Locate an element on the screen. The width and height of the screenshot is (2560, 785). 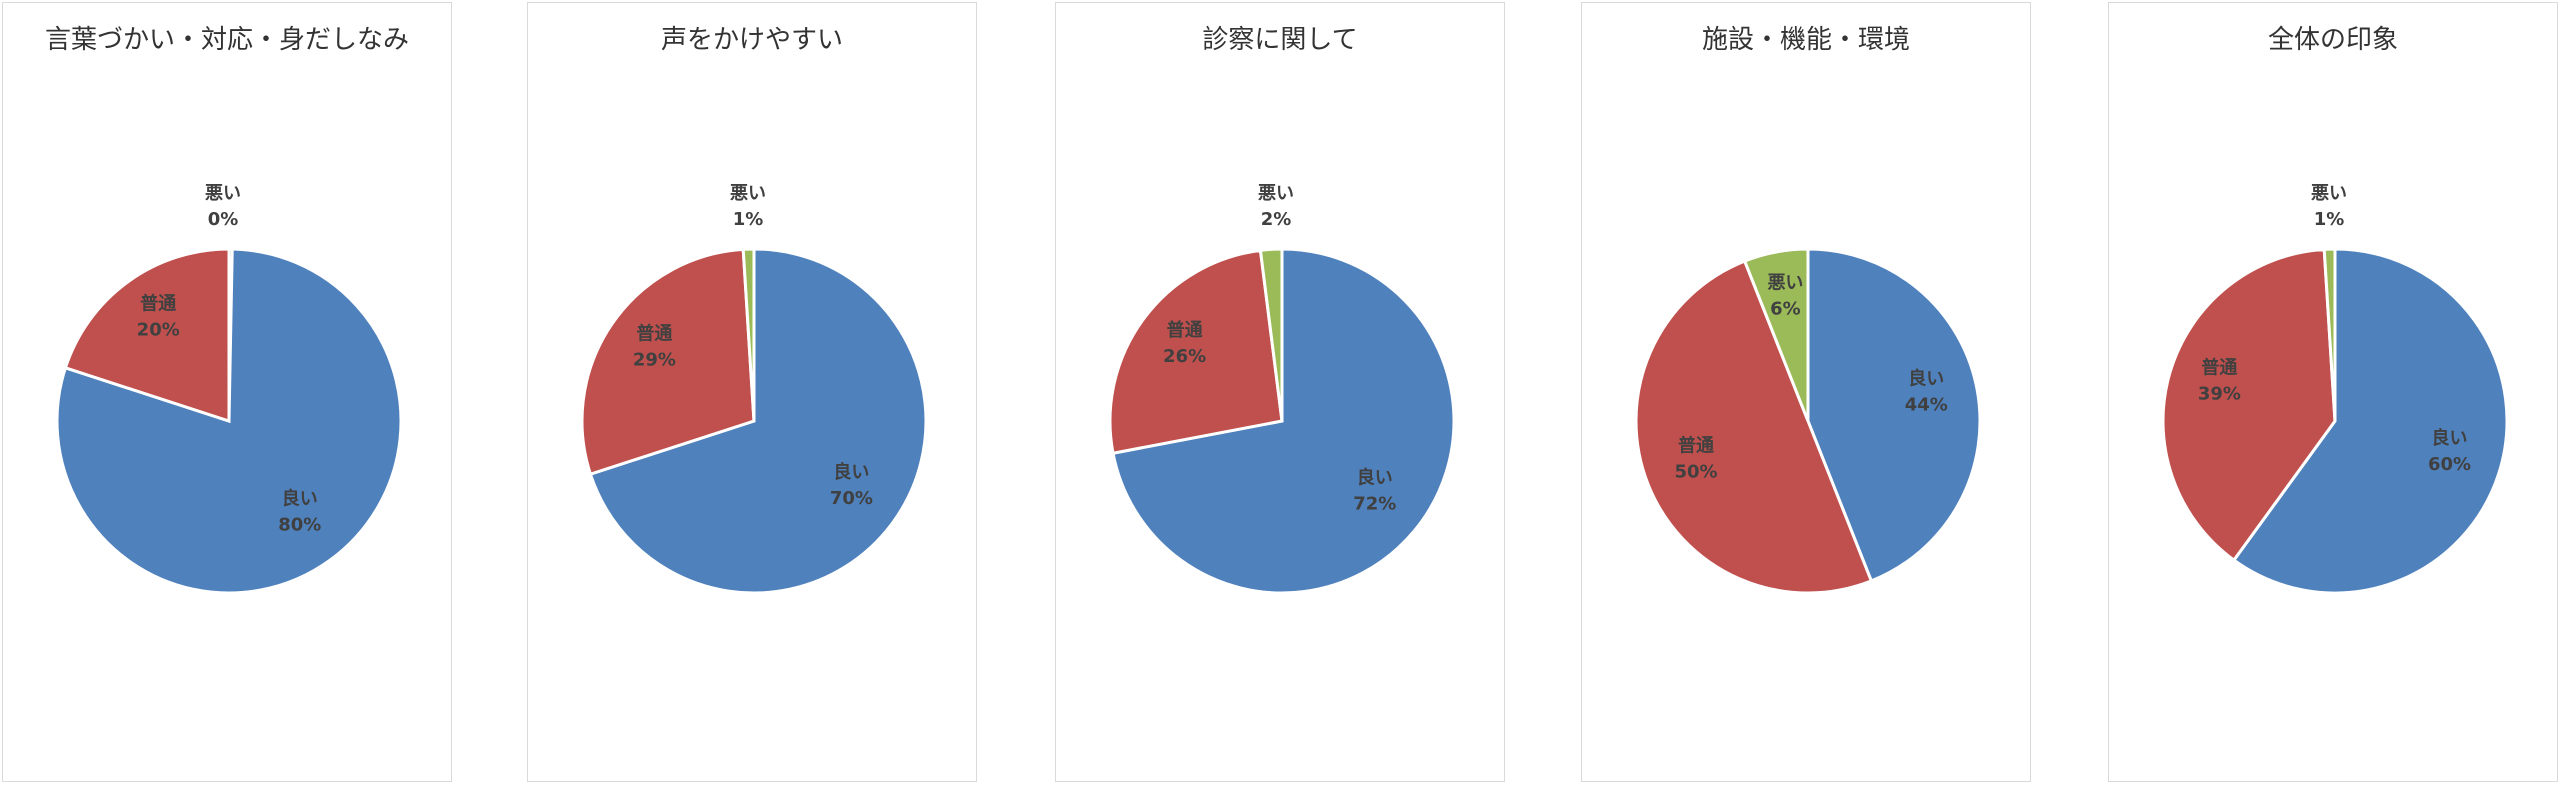
chart-title: 言葉づかい・対応・身だしなみ is located at coordinates (226, 40).